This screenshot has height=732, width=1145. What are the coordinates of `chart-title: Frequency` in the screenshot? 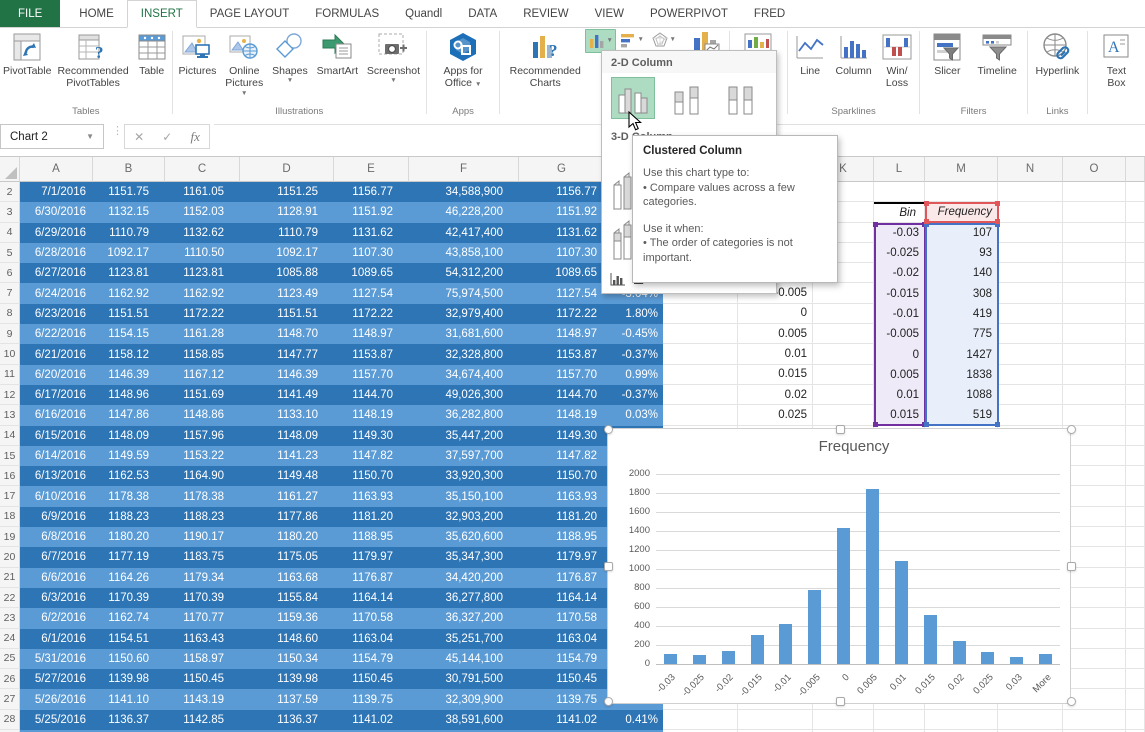 It's located at (854, 446).